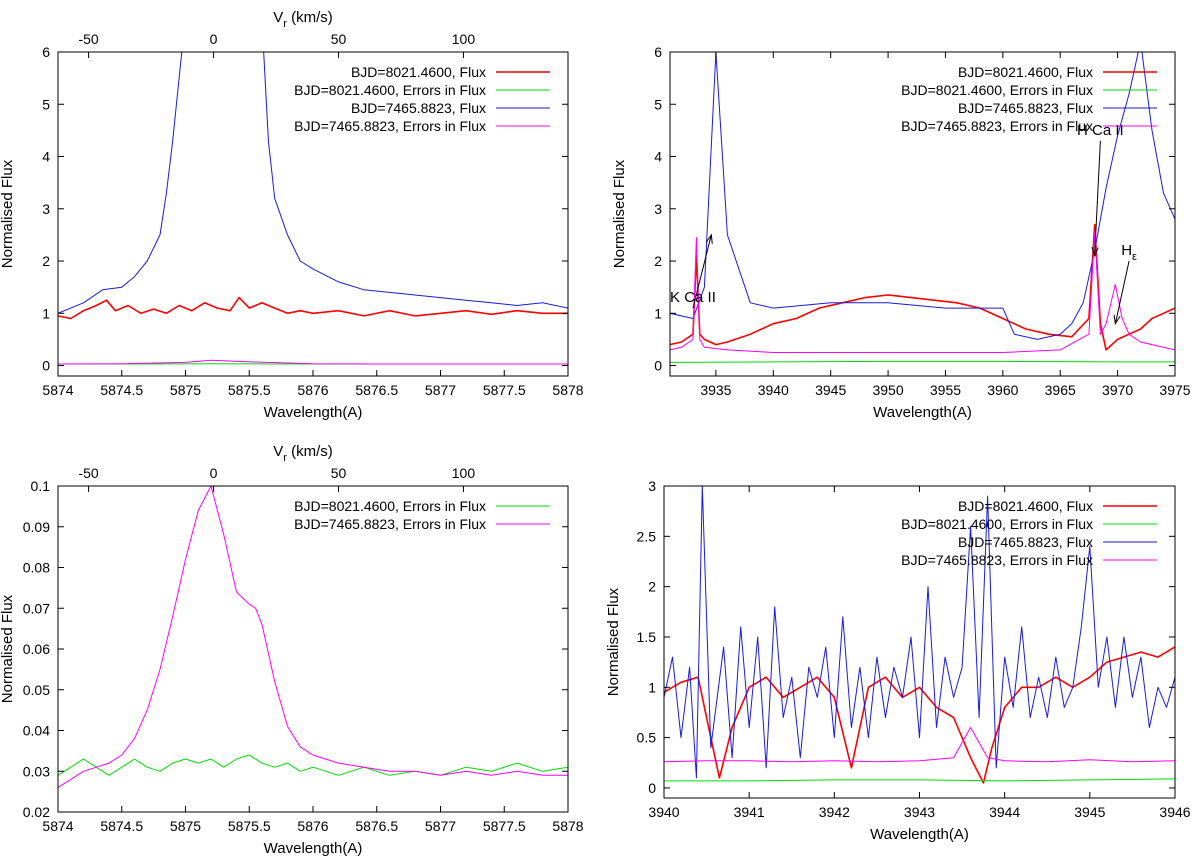 The height and width of the screenshot is (866, 1200). What do you see at coordinates (418, 108) in the screenshot?
I see `legend-label: BJD=7465.8823, Flux` at bounding box center [418, 108].